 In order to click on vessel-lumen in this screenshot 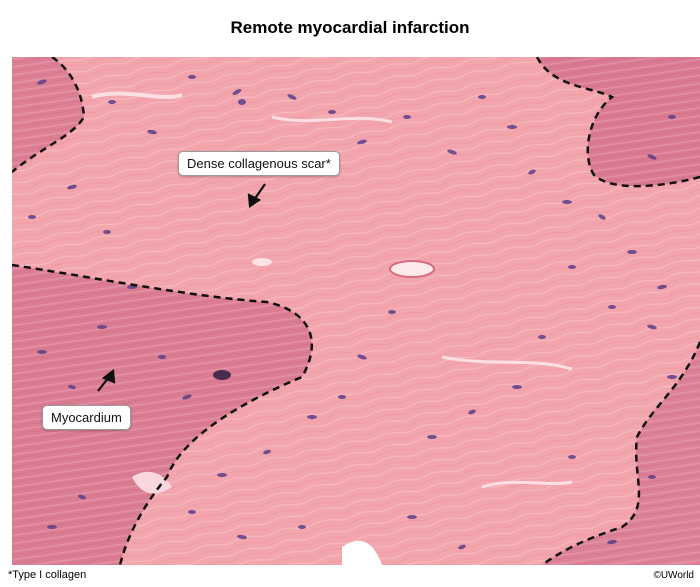, I will do `click(412, 269)`.